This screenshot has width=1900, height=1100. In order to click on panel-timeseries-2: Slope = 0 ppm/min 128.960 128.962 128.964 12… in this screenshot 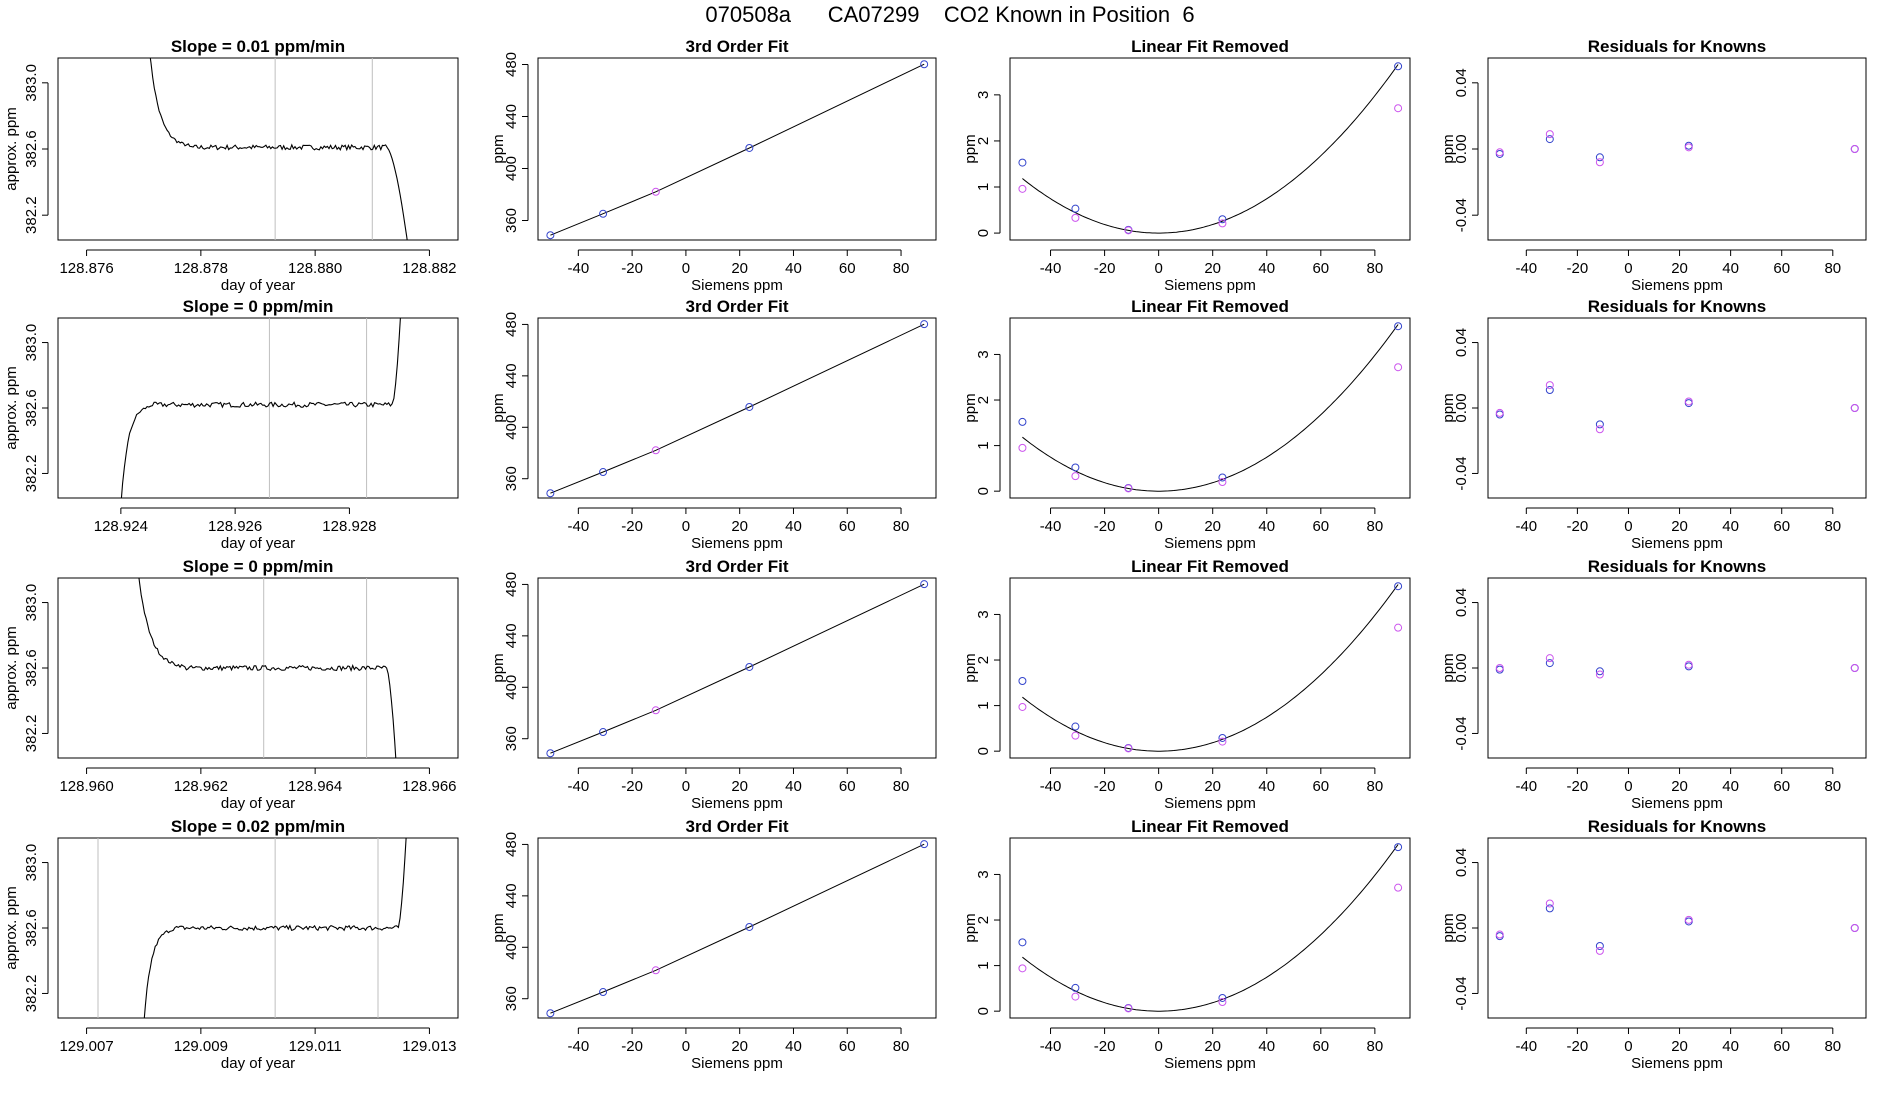, I will do `click(231, 684)`.